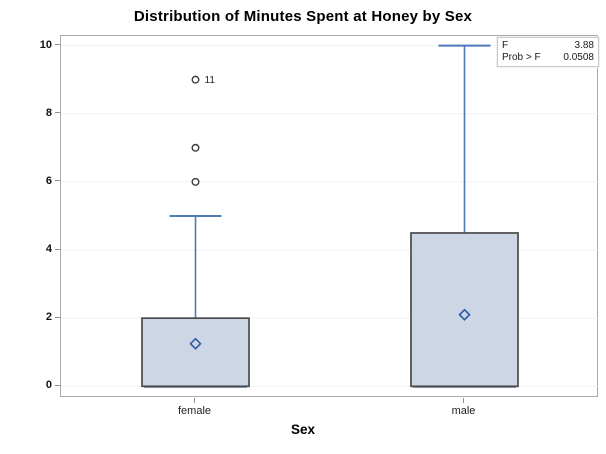 The height and width of the screenshot is (454, 606). What do you see at coordinates (48, 180) in the screenshot?
I see `y-tick-label-6: 6` at bounding box center [48, 180].